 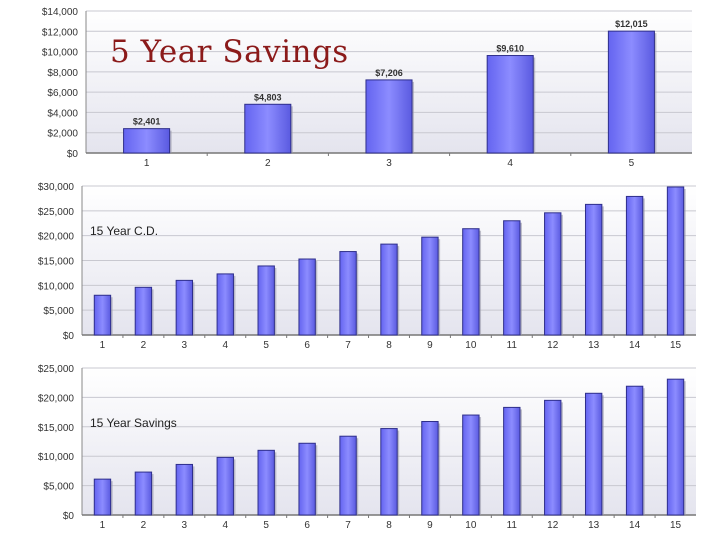 I want to click on x-tick-label: 10, so click(x=471, y=345).